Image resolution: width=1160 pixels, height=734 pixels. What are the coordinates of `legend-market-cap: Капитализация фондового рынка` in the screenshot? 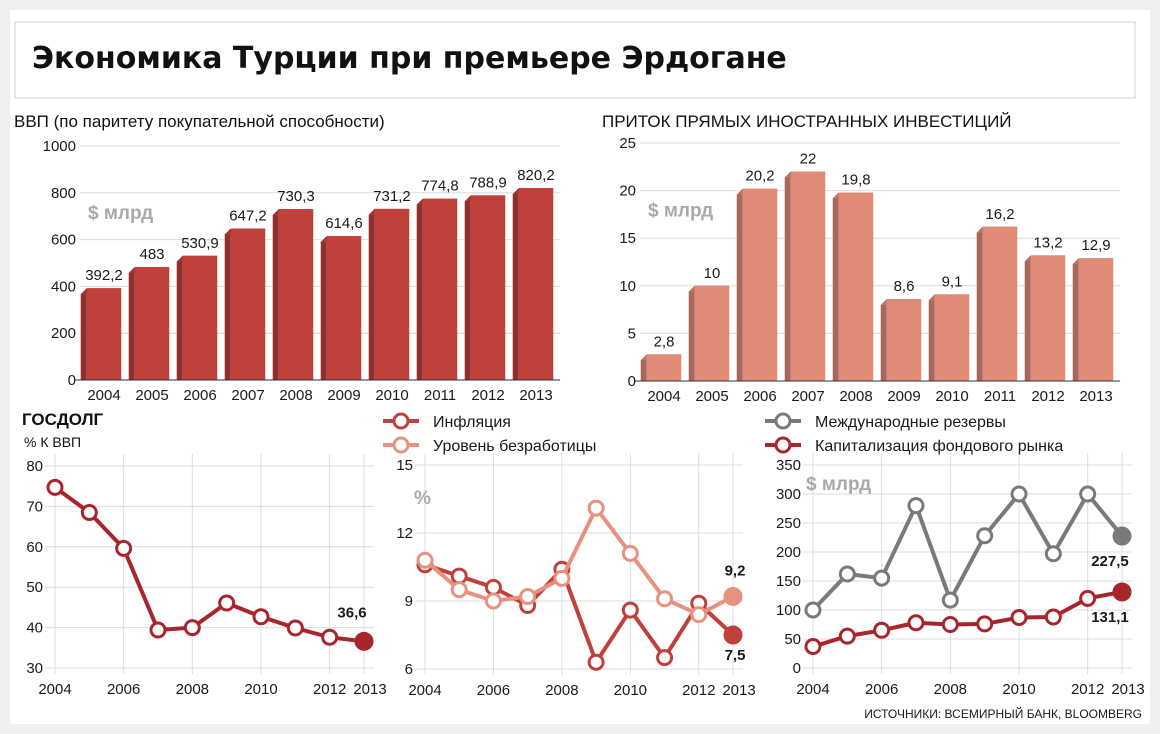 It's located at (914, 445).